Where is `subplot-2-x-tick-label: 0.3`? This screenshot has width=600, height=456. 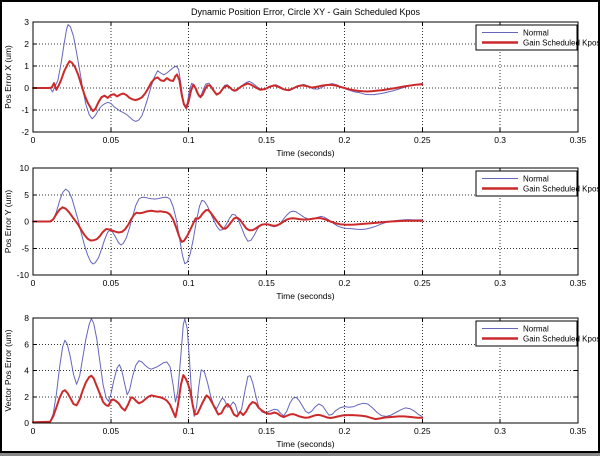
subplot-2-x-tick-label: 0.3 is located at coordinates (500, 283).